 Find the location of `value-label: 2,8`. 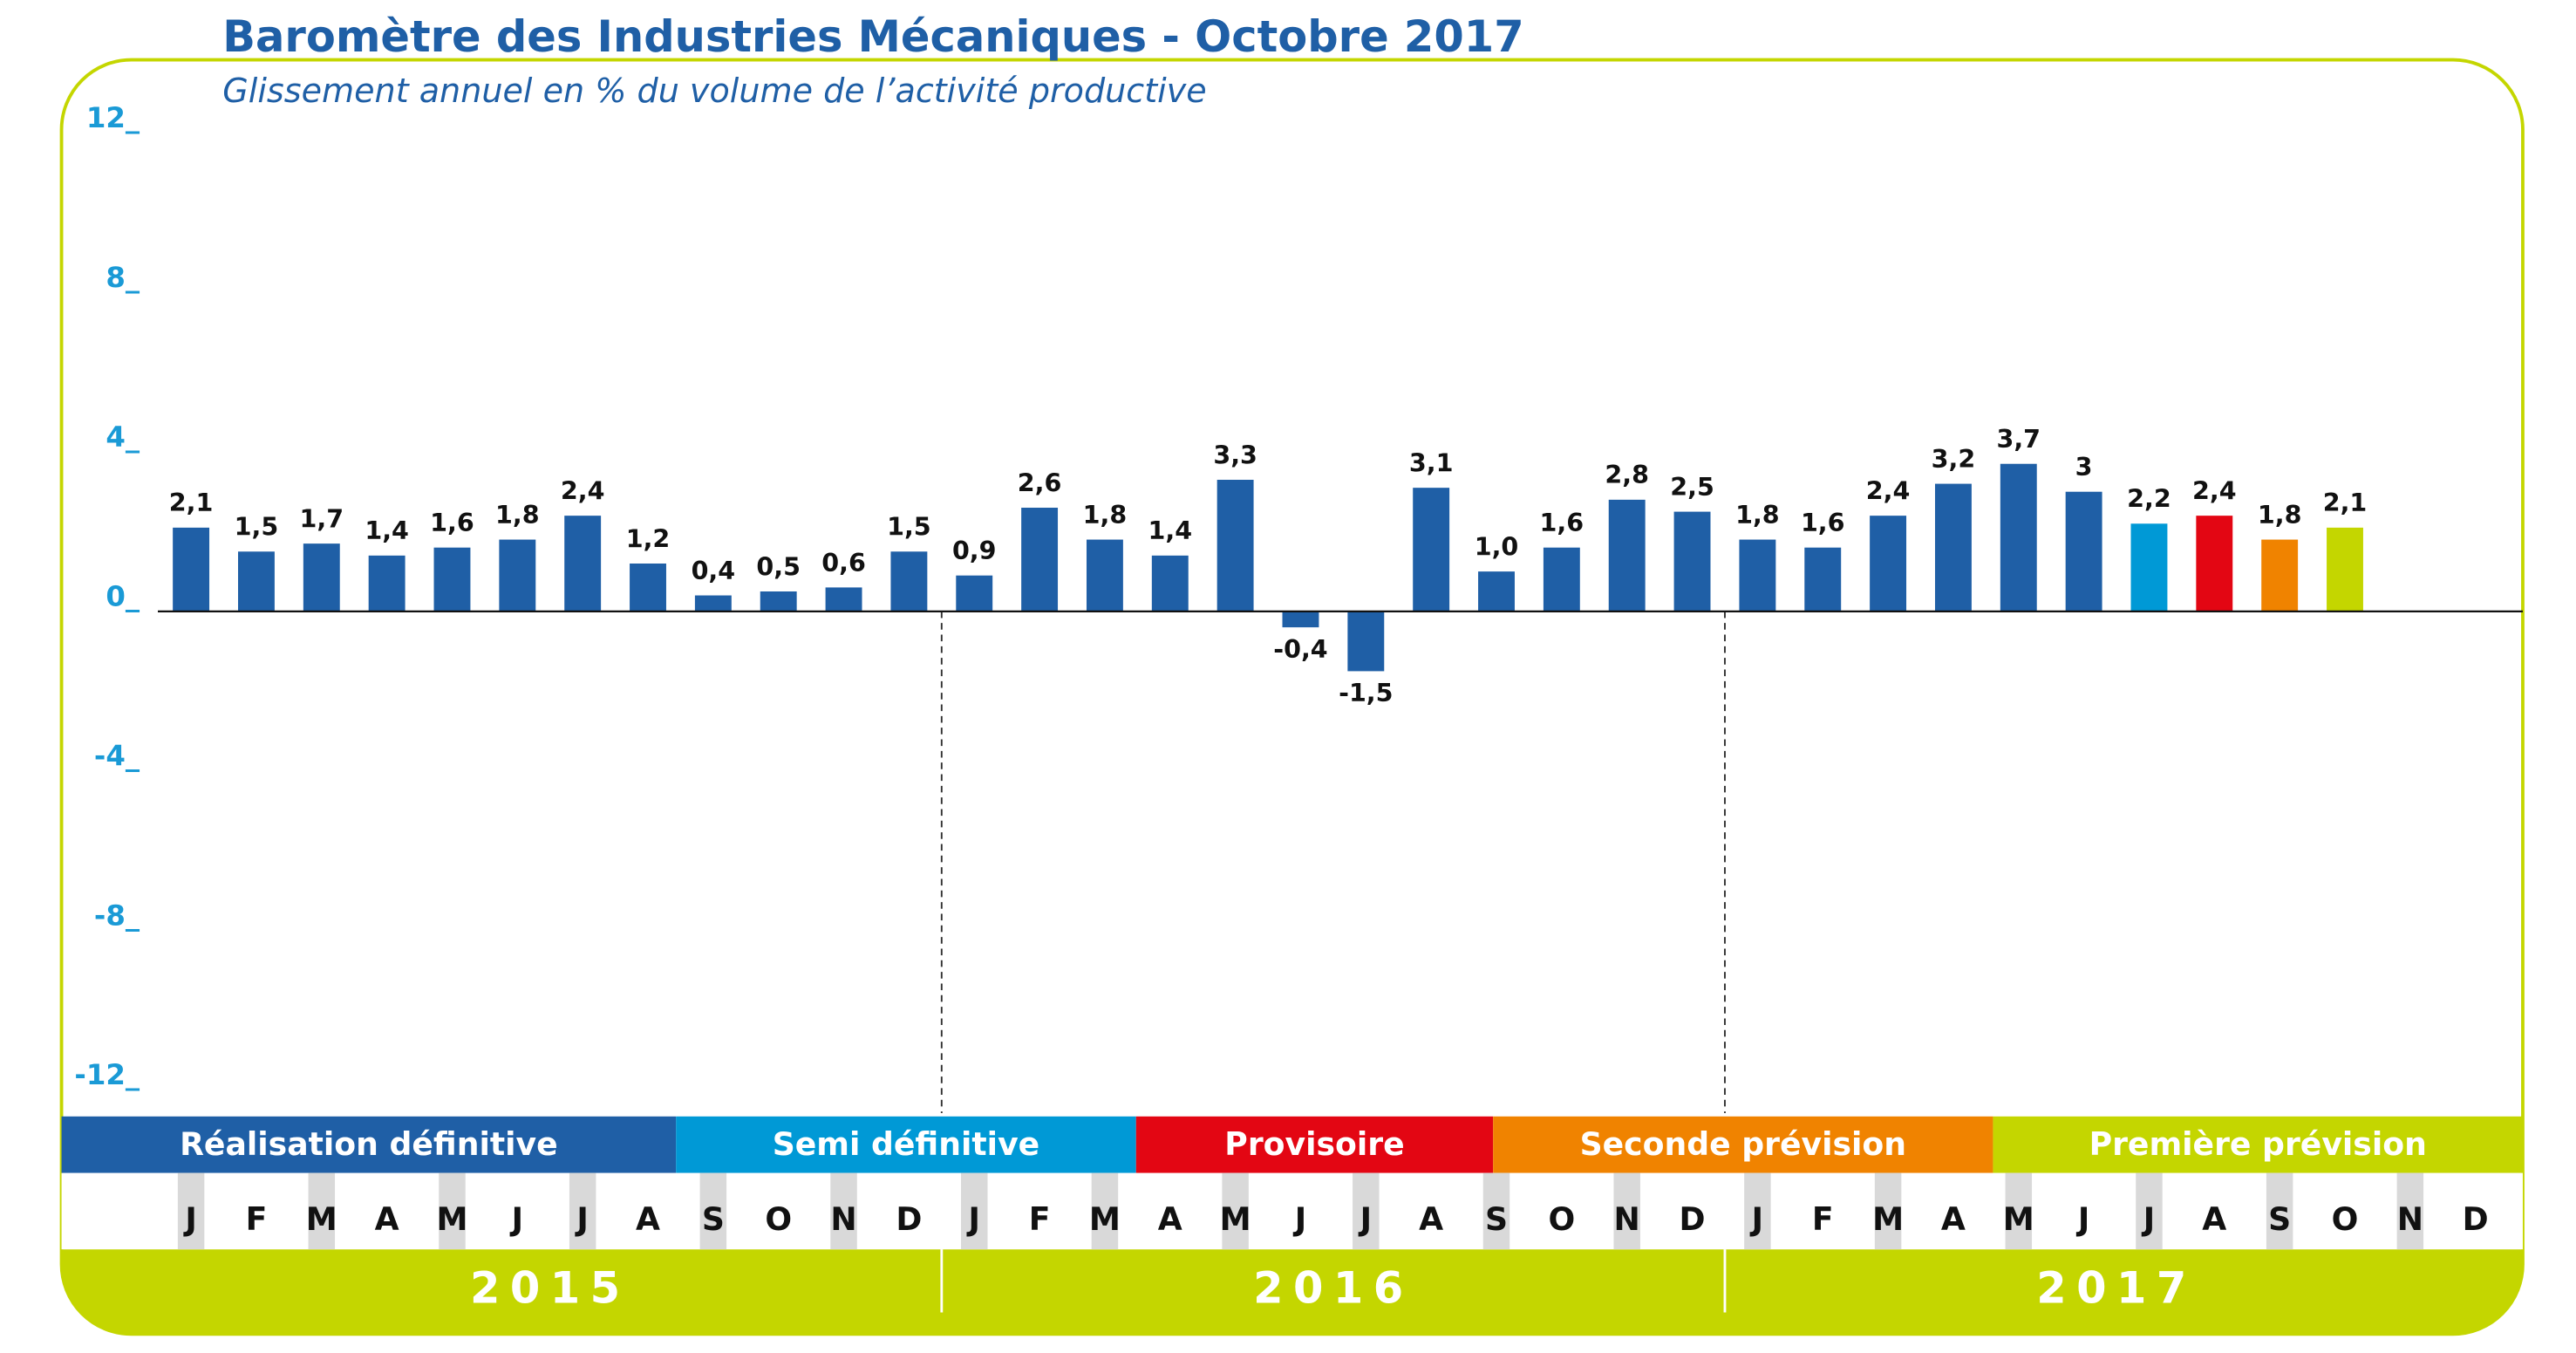

value-label: 2,8 is located at coordinates (1627, 474).